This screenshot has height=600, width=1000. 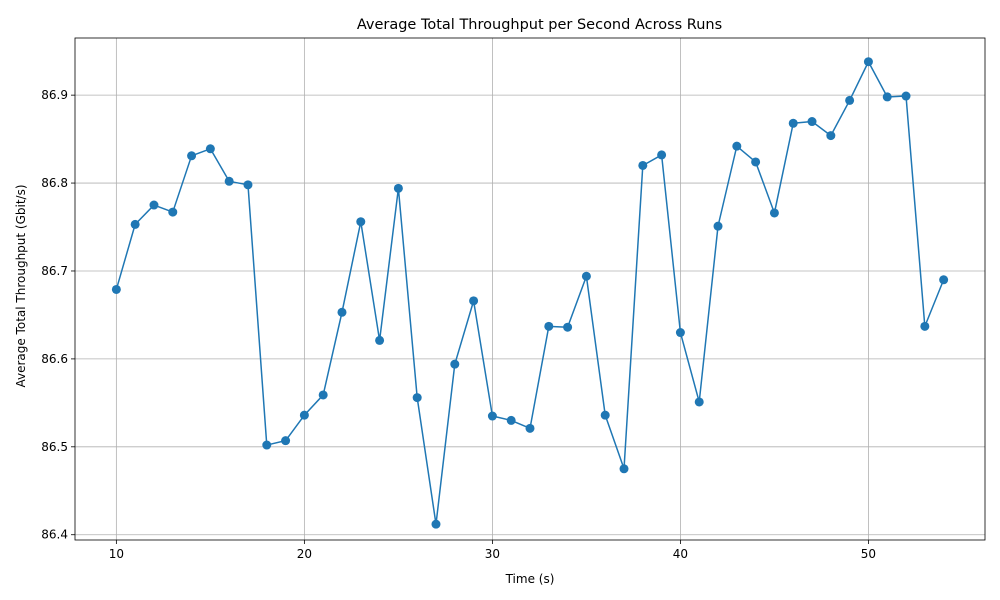 I want to click on y-tick-label: 86.7, so click(x=54, y=271).